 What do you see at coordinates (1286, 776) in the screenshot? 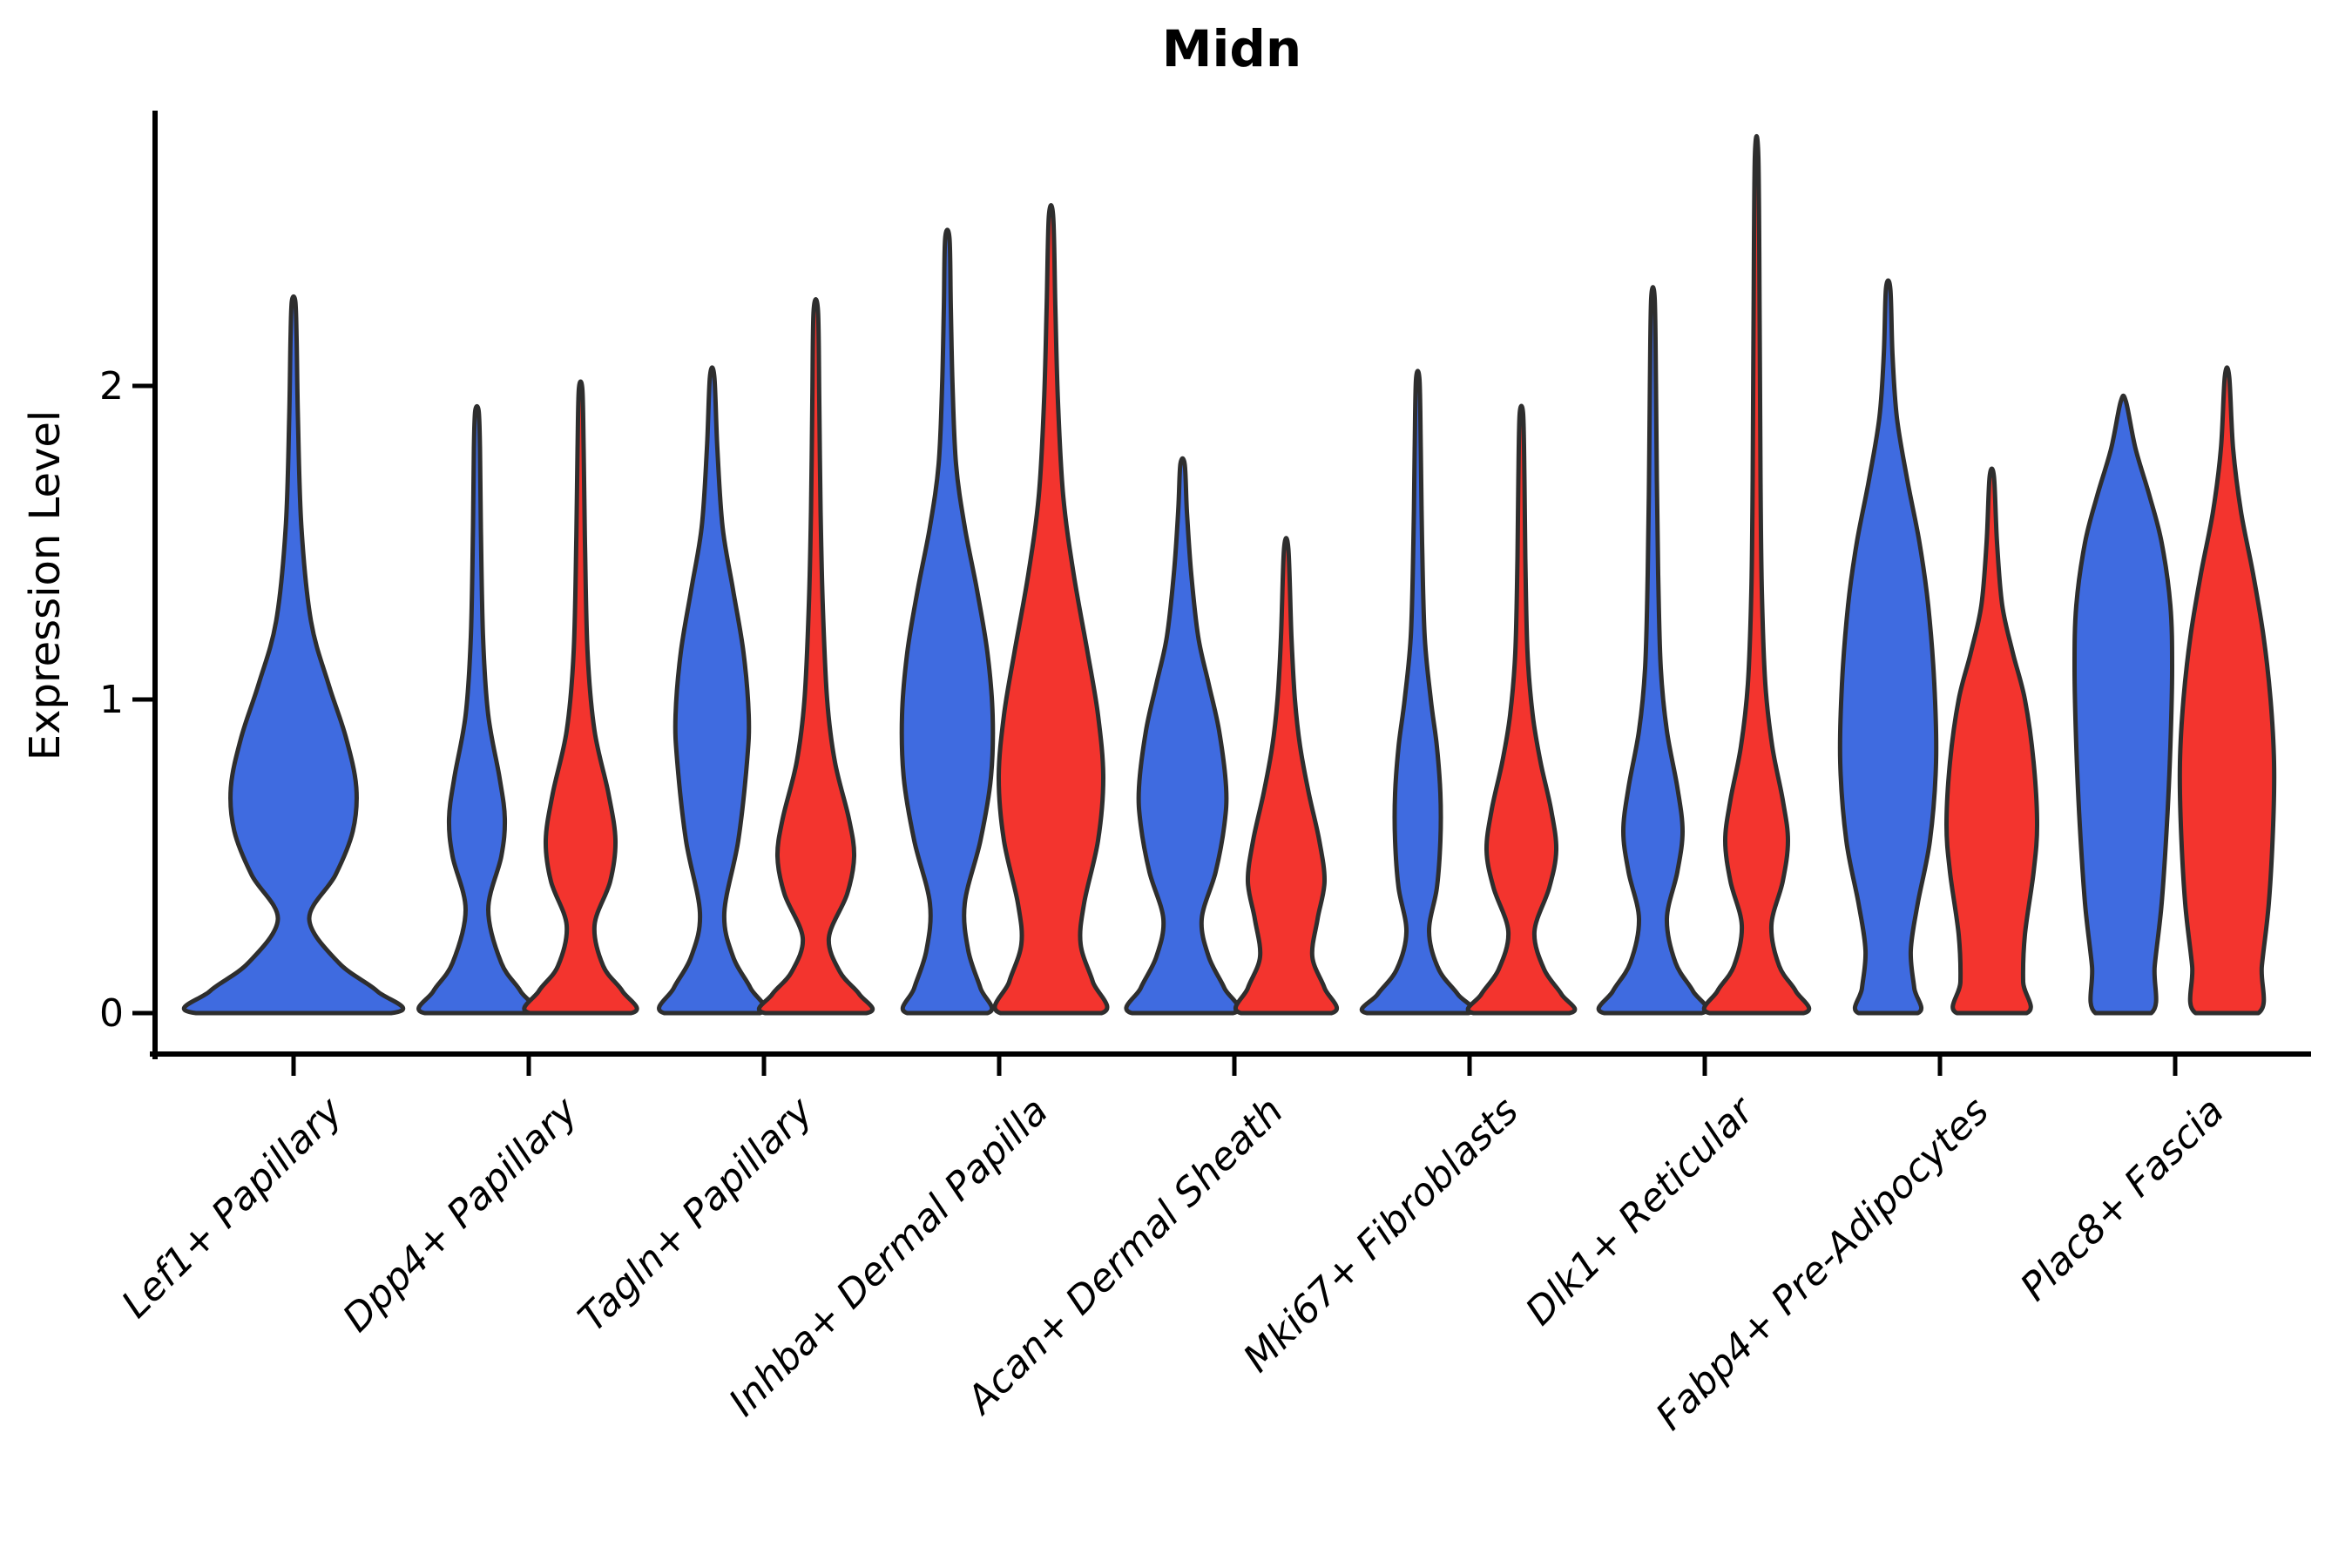
I see `violin-4-red` at bounding box center [1286, 776].